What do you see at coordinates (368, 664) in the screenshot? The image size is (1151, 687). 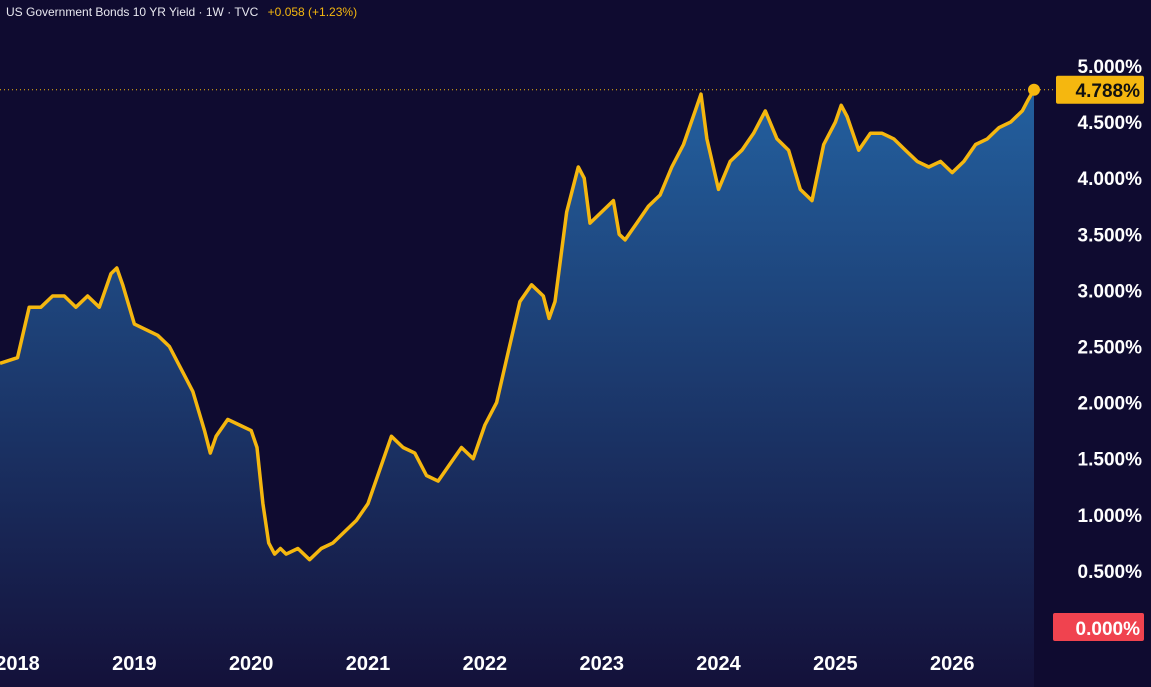 I see `x-tick-label: 2021` at bounding box center [368, 664].